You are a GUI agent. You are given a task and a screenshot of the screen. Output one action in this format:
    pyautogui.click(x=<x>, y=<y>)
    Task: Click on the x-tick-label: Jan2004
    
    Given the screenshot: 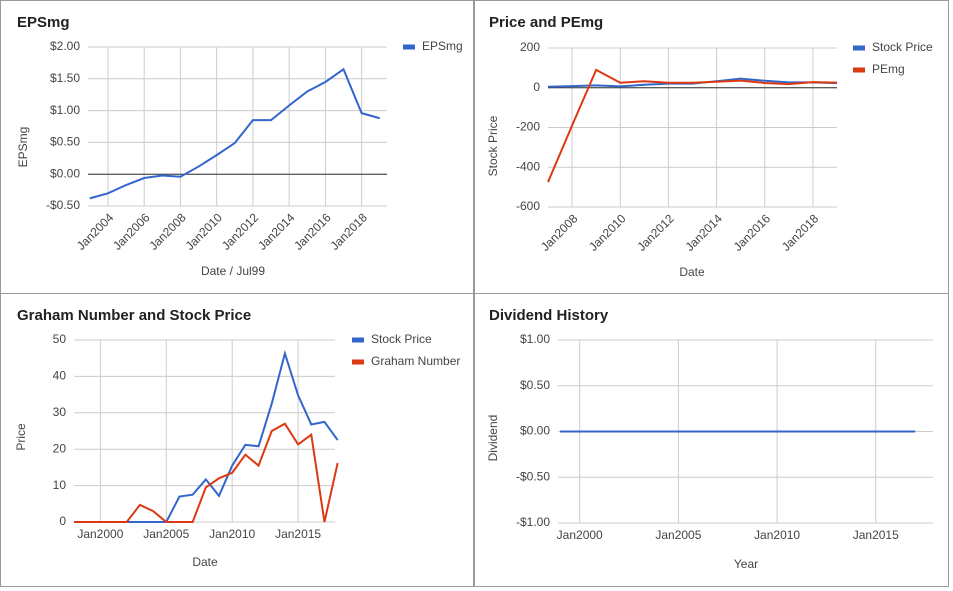 What is the action you would take?
    pyautogui.click(x=95, y=231)
    